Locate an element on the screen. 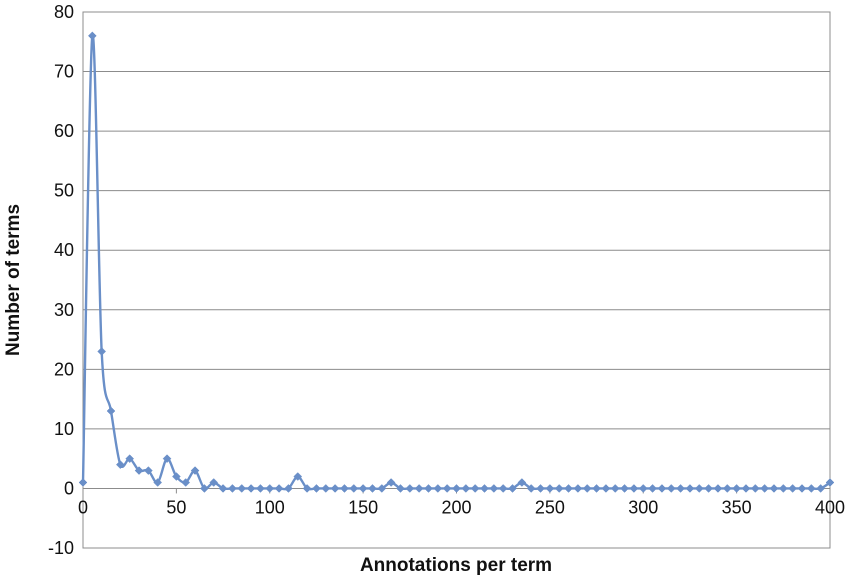  y-tick-label: 40 is located at coordinates (64, 250).